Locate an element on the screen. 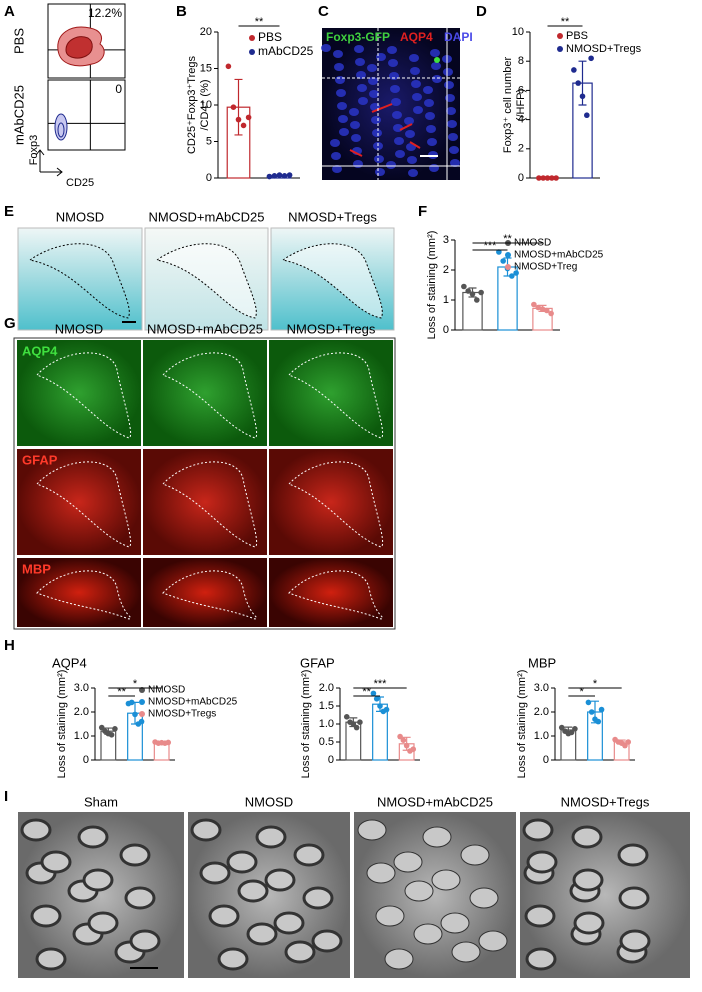 This screenshot has height=992, width=702. axis-label: Foxp3 is located at coordinates (34, 150).